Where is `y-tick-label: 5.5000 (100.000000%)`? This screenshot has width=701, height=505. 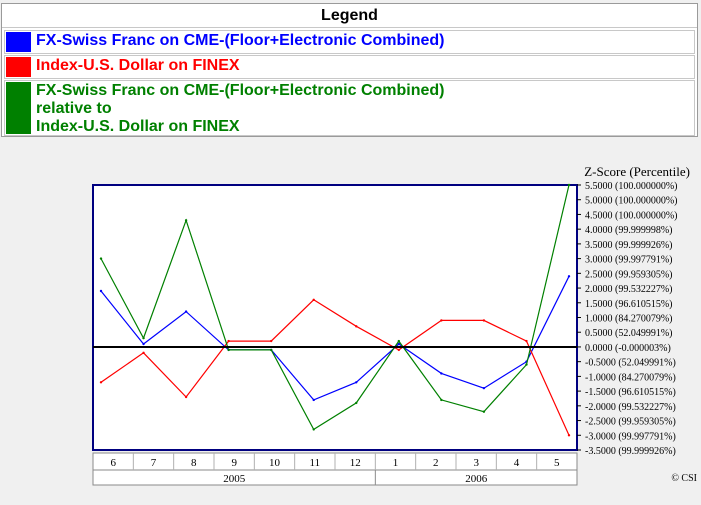
y-tick-label: 5.5000 (100.000000%) is located at coordinates (631, 186).